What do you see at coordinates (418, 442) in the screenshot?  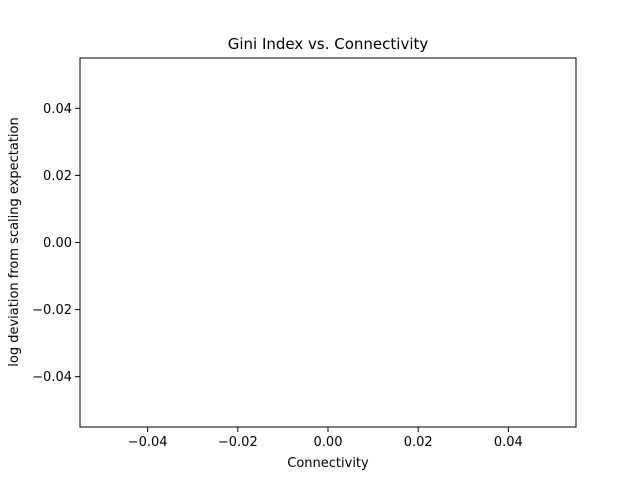 I see `x-tick-label: 0.02` at bounding box center [418, 442].